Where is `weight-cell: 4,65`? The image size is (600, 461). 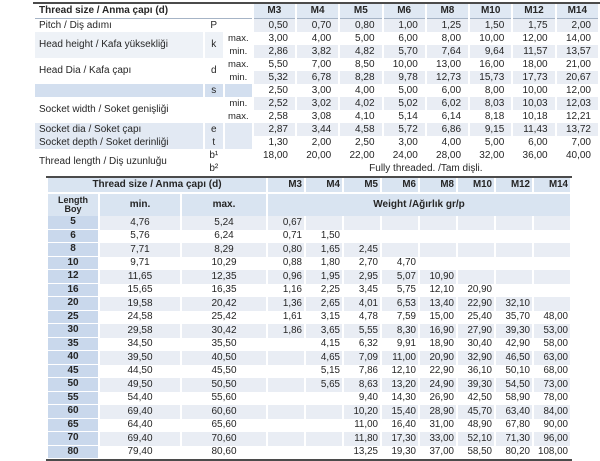 weight-cell: 4,65 is located at coordinates (324, 358).